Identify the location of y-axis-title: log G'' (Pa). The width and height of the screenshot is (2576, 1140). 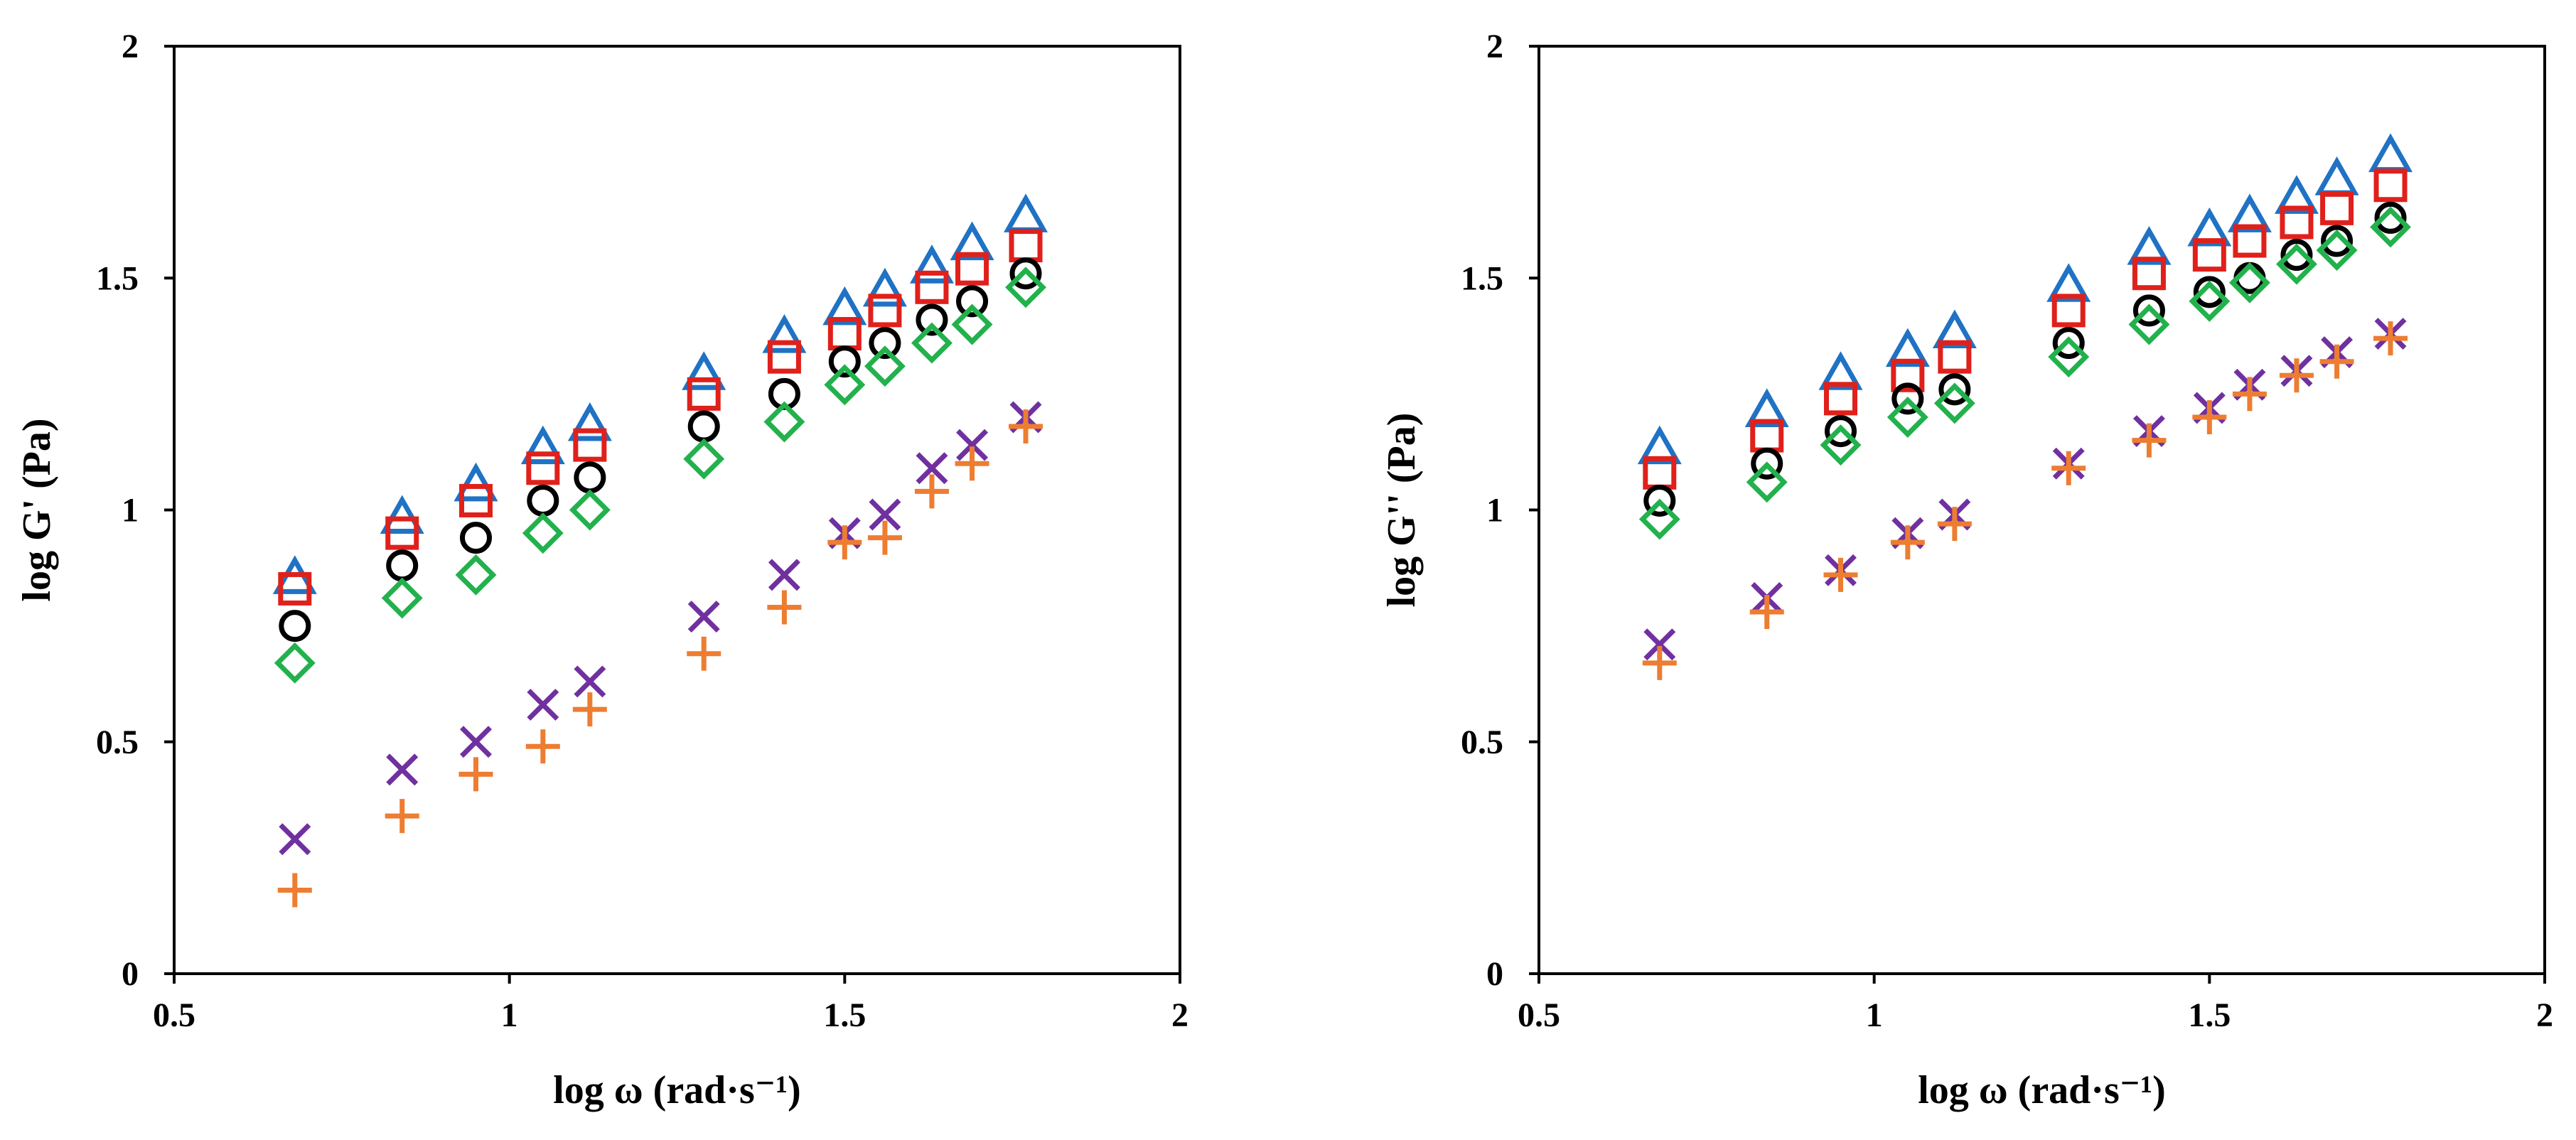
(1402, 510).